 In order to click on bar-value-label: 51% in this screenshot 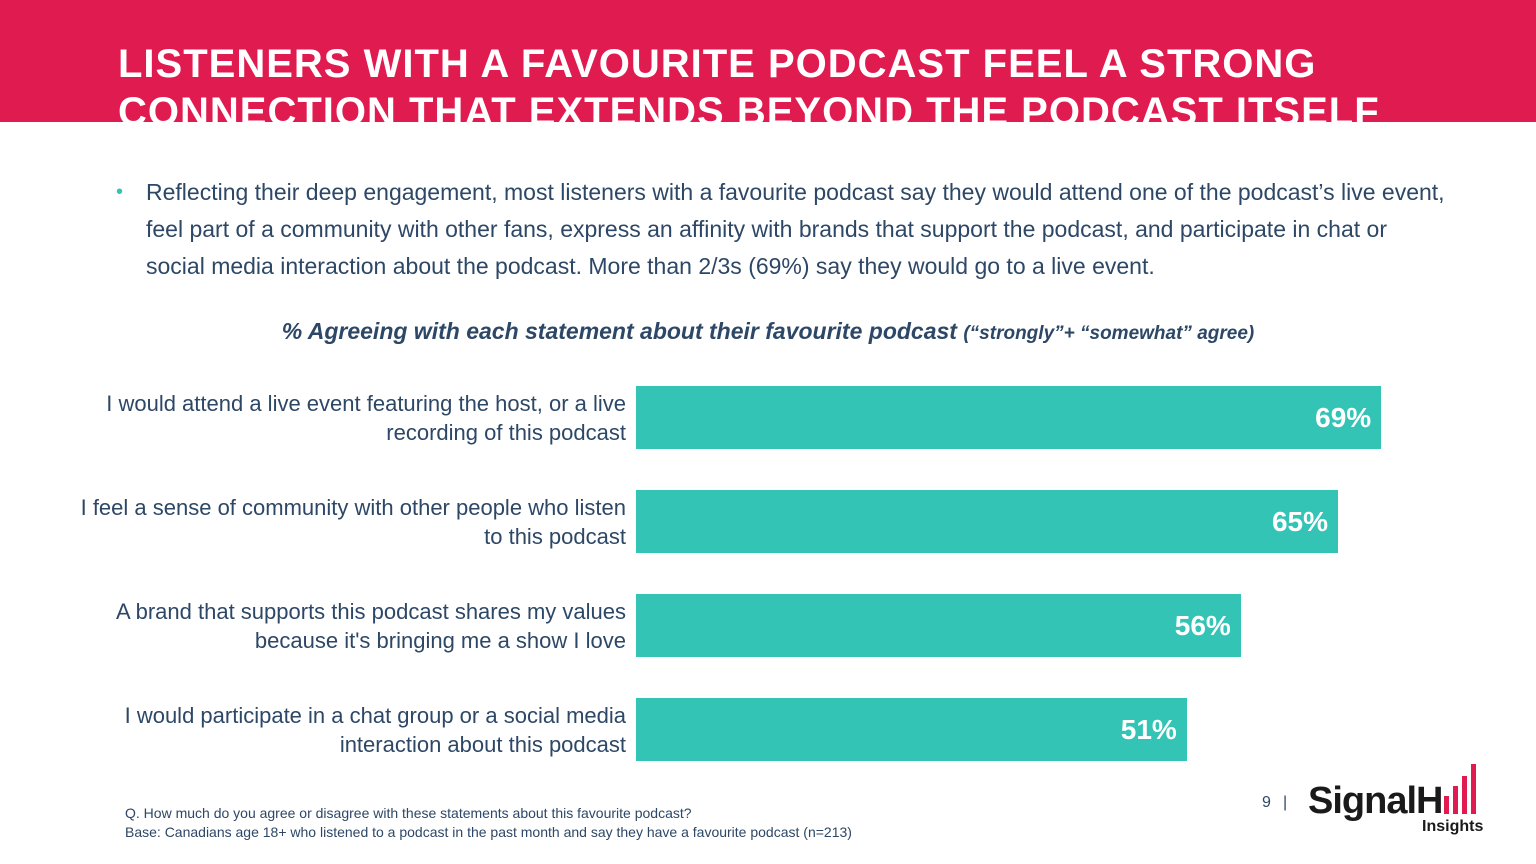, I will do `click(1148, 729)`.